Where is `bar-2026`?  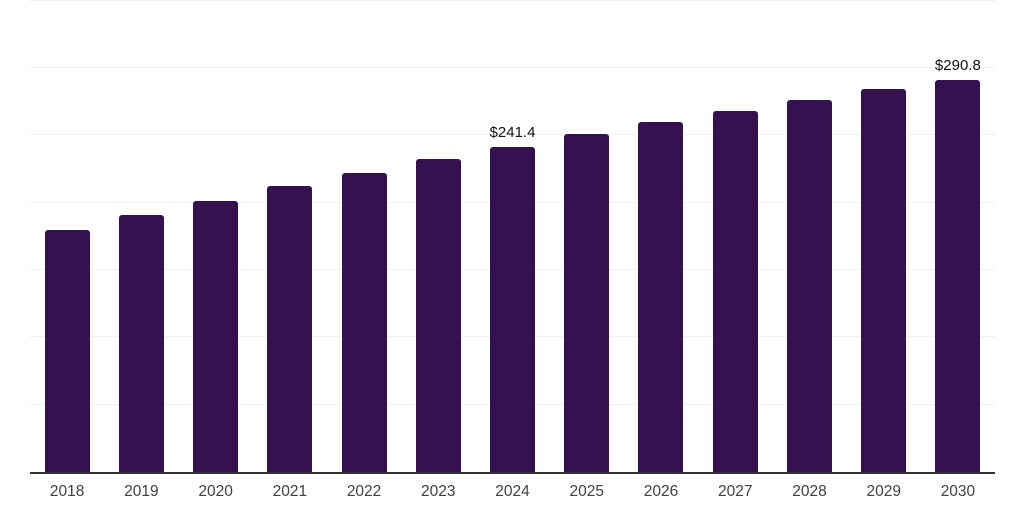 bar-2026 is located at coordinates (661, 297).